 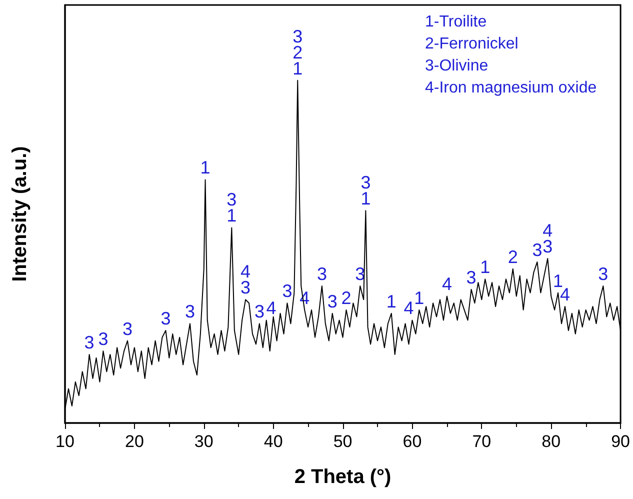 I want to click on x-tick-label: 50, so click(x=342, y=441).